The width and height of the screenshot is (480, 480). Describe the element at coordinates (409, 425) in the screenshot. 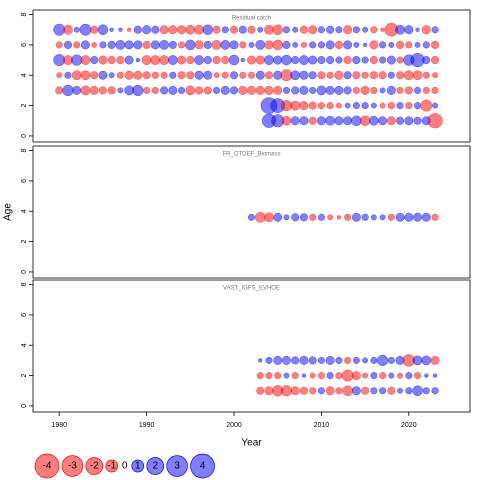

I see `x-tick-label: 2020` at that location.